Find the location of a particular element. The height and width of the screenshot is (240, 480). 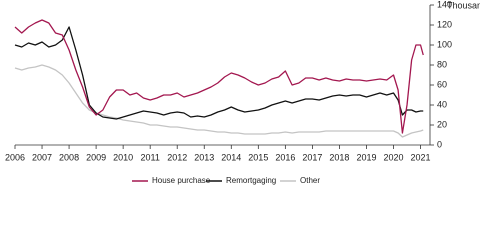

legend-label: Remortgaging is located at coordinates (251, 180).